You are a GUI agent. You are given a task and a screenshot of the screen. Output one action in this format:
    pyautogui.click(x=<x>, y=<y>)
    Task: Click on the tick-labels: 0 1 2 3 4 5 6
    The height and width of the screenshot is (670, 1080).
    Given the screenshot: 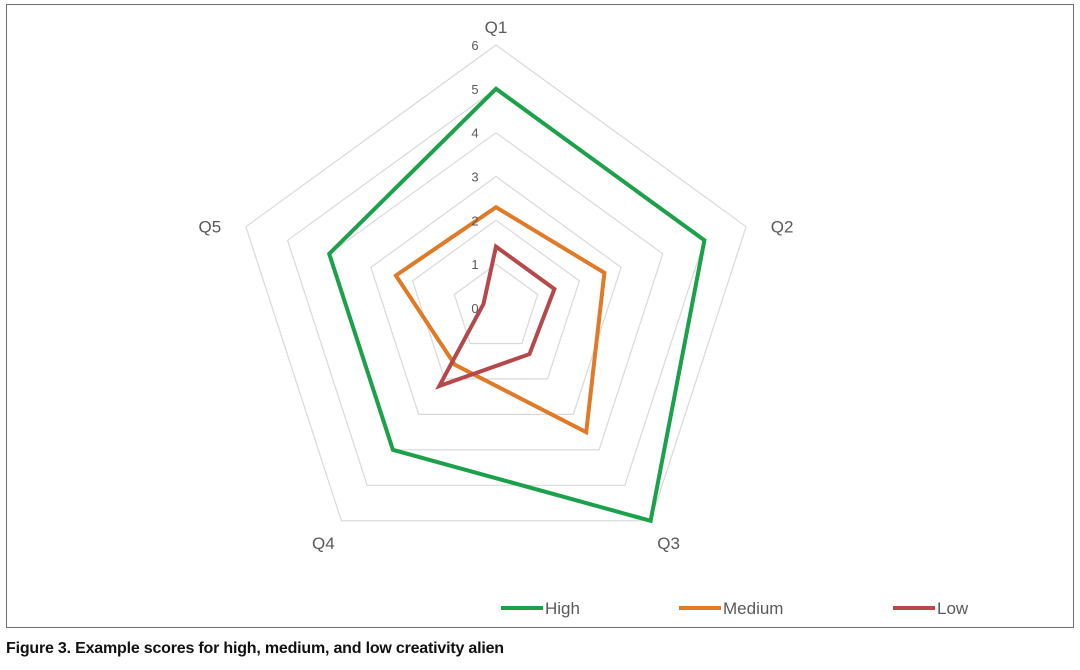 What is the action you would take?
    pyautogui.click(x=474, y=177)
    